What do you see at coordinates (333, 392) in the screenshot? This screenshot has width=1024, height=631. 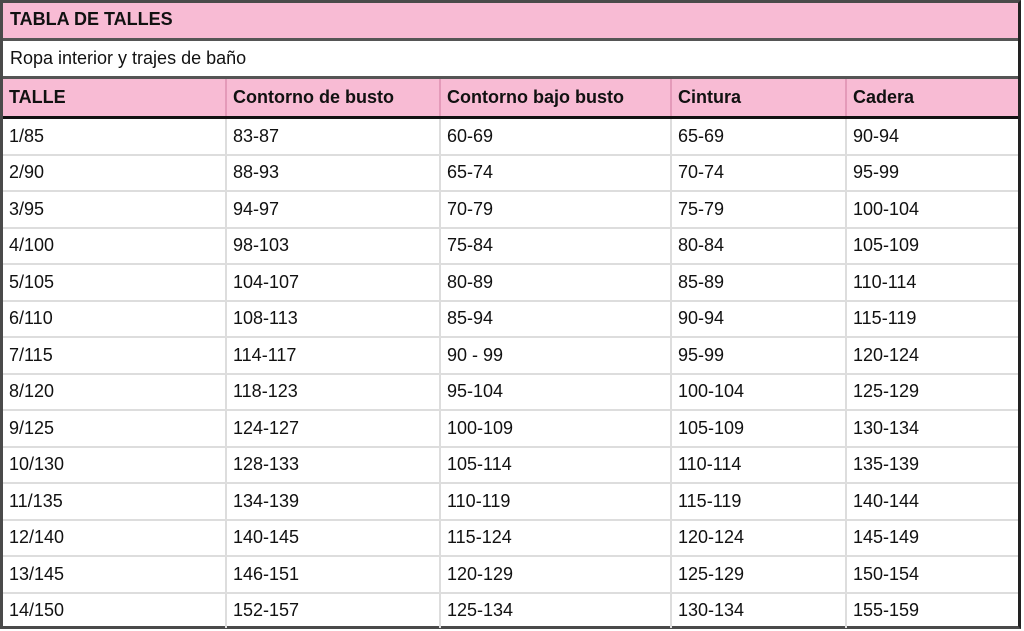 I see `table-cell: 118-123` at bounding box center [333, 392].